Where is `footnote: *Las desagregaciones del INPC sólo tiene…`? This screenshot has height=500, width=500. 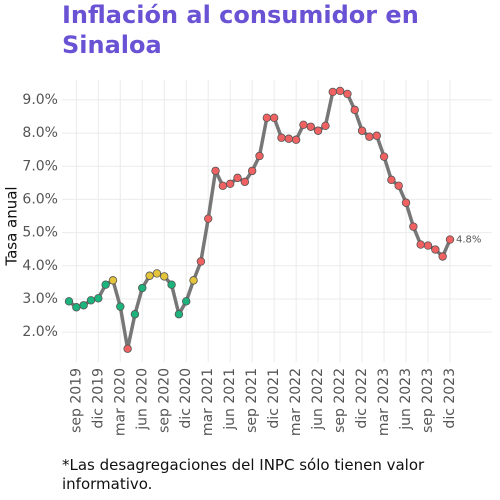
footnote: *Las desagregaciones del INPC sólo tiene… is located at coordinates (243, 474).